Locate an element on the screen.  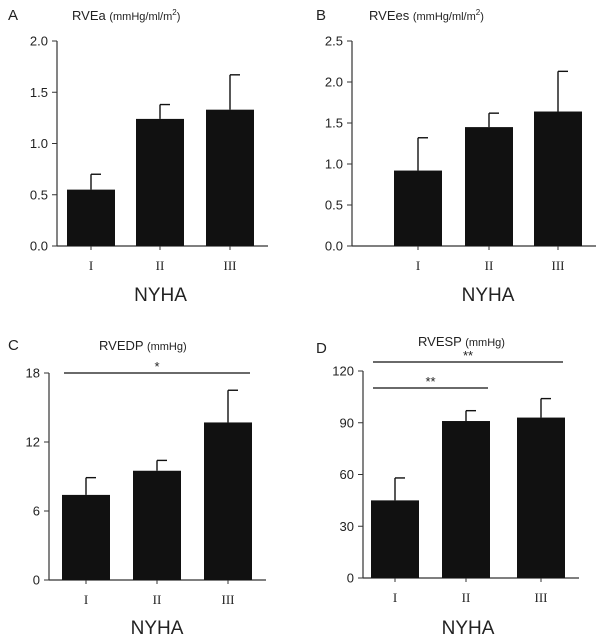
panel-b-category-label: II is located at coordinates (489, 265).